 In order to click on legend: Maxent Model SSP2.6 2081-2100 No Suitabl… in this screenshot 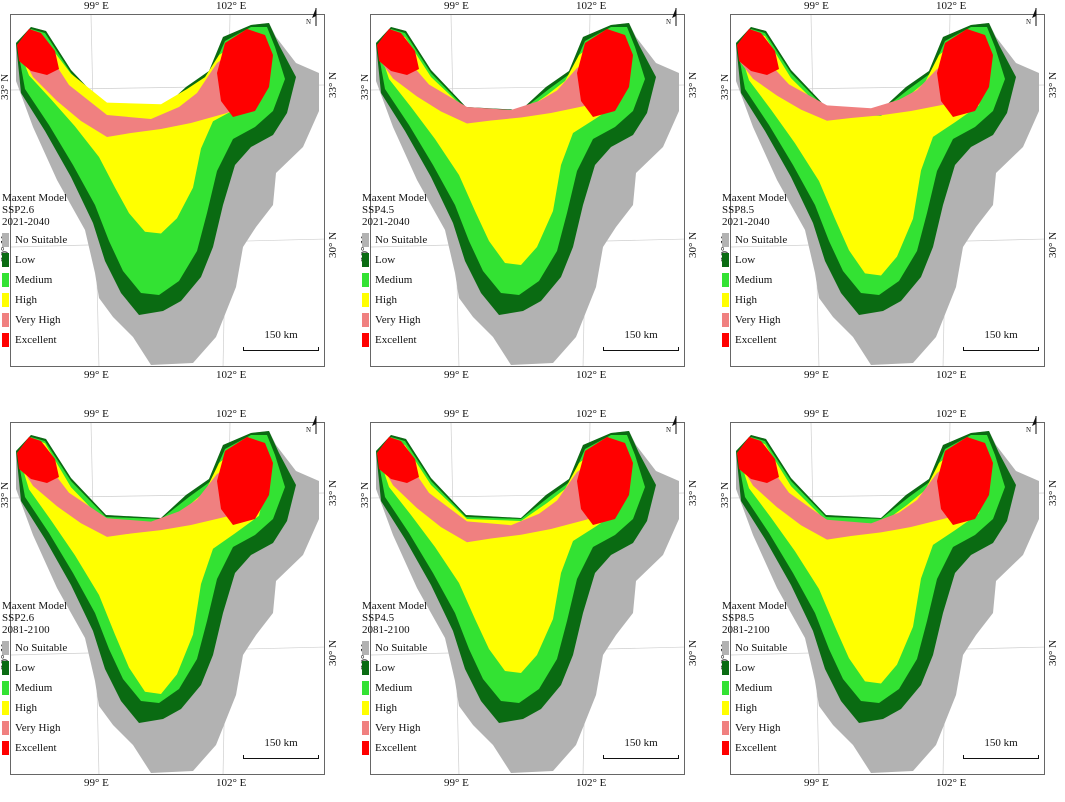, I will do `click(34, 679)`.